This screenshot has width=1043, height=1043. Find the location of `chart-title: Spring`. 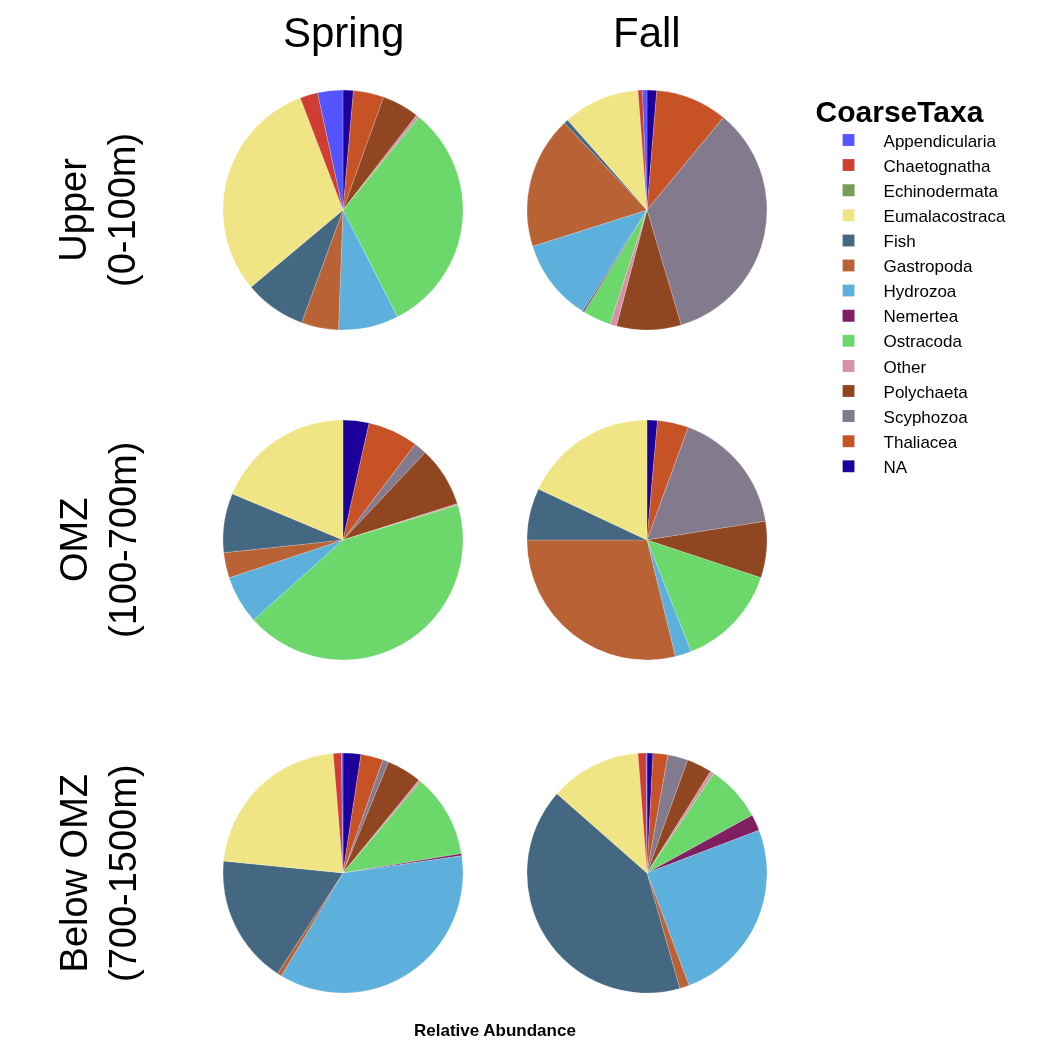

chart-title: Spring is located at coordinates (344, 32).